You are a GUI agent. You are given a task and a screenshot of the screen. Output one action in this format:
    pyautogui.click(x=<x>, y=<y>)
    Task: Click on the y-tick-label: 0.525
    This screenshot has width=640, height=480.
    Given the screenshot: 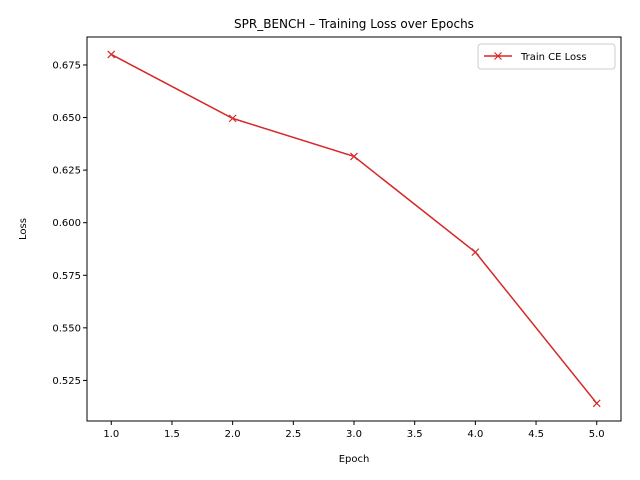 What is the action you would take?
    pyautogui.click(x=66, y=381)
    